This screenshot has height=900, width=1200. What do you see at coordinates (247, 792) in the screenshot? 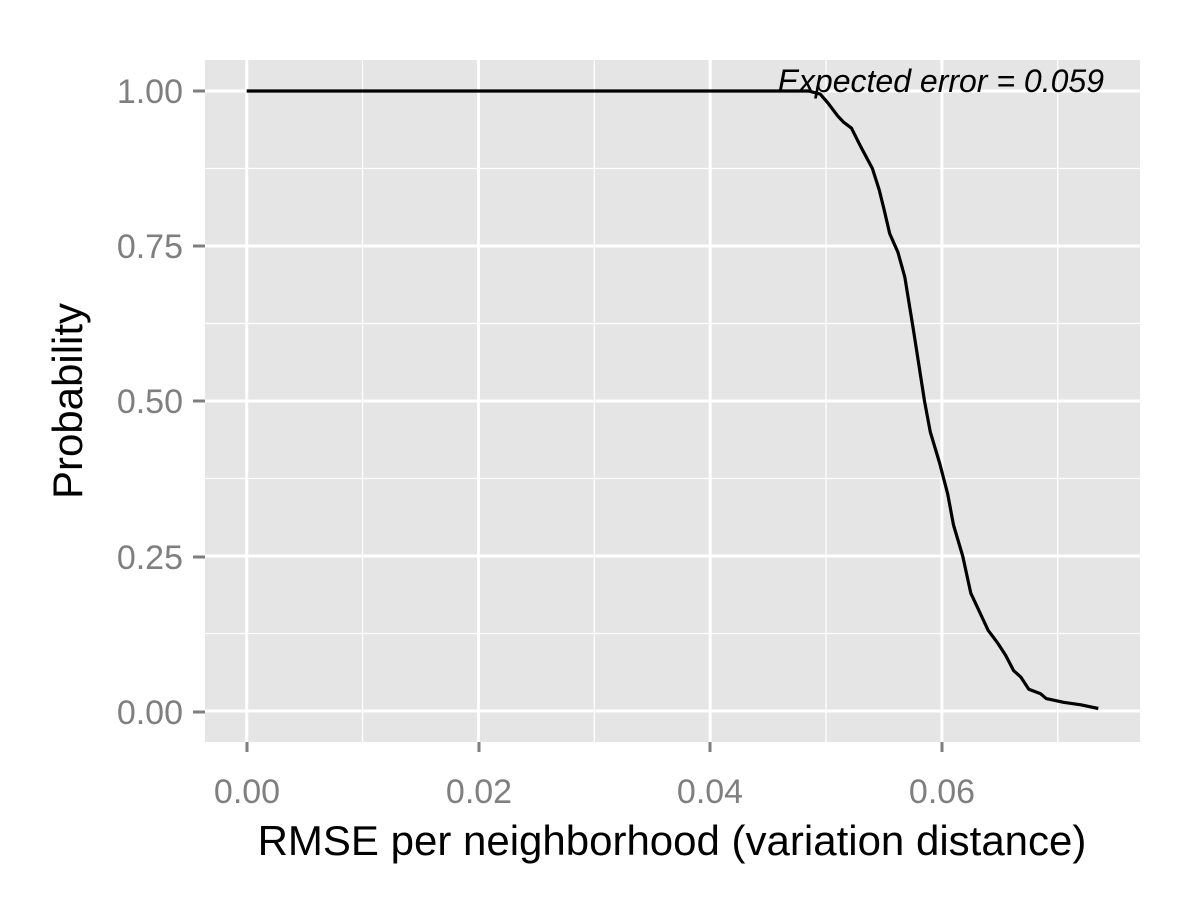
I see `x-tick-label: 0.00` at bounding box center [247, 792].